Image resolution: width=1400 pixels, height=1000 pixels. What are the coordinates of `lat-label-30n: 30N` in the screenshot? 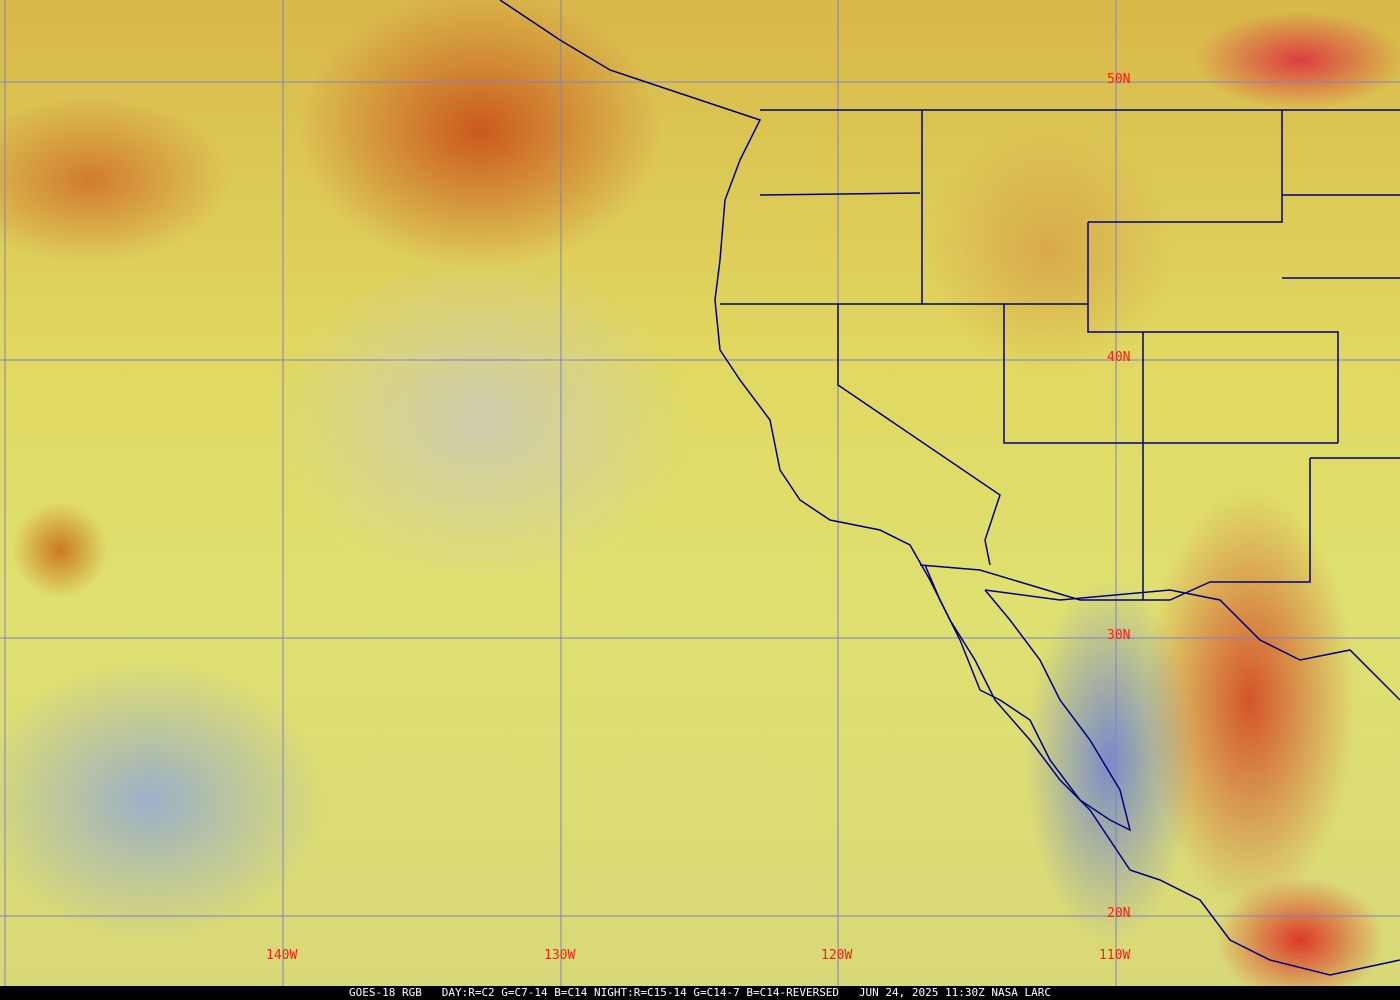 It's located at (1119, 635).